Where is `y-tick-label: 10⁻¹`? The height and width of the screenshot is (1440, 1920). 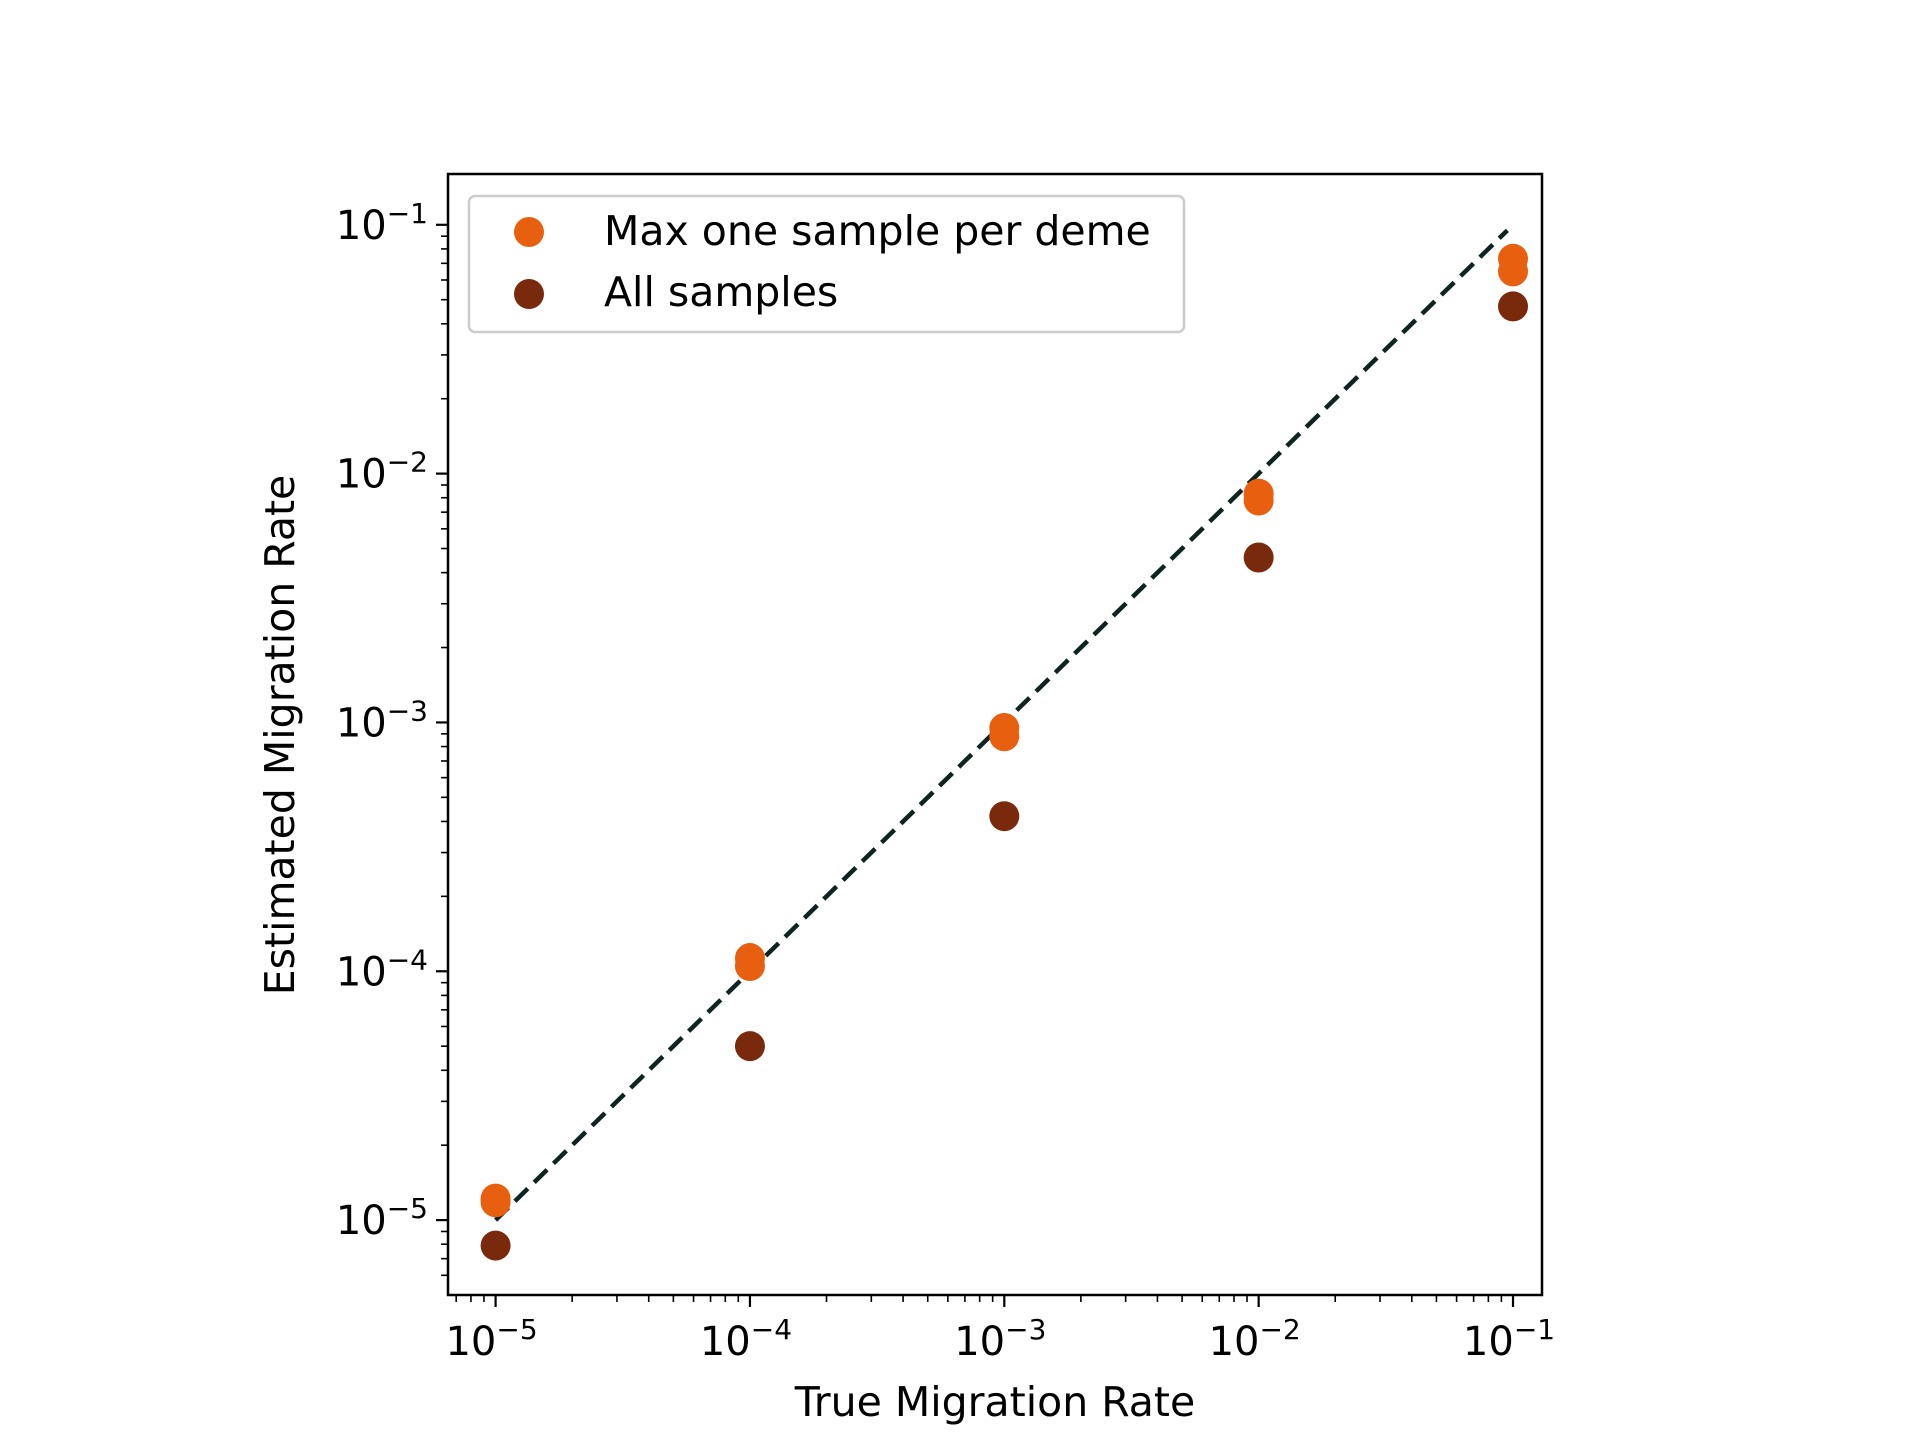 y-tick-label: 10⁻¹ is located at coordinates (382, 223).